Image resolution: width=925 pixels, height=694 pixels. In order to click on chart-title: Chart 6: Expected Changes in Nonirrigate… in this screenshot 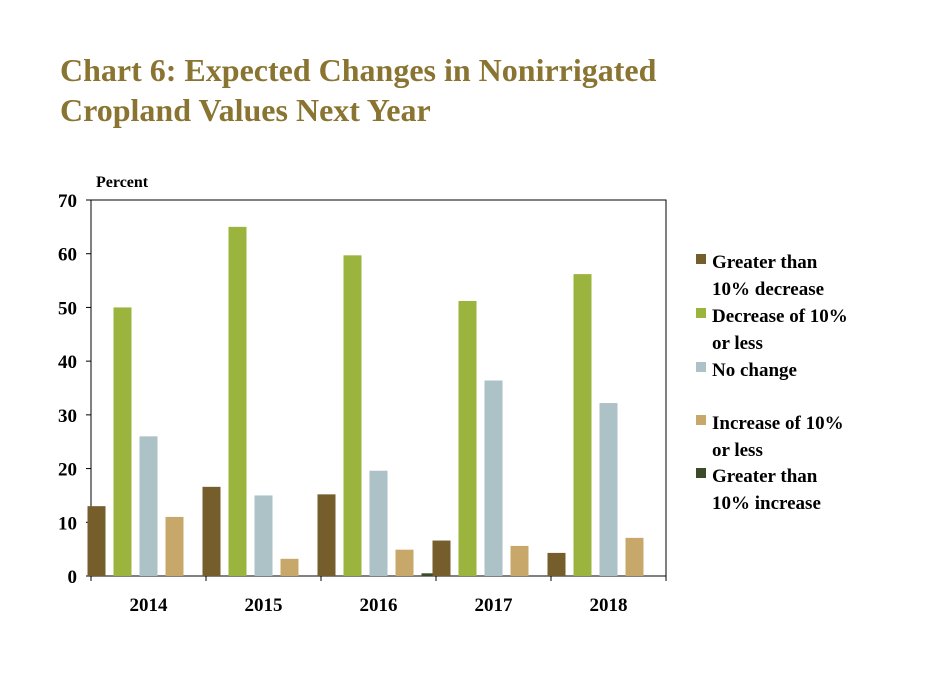, I will do `click(470, 90)`.